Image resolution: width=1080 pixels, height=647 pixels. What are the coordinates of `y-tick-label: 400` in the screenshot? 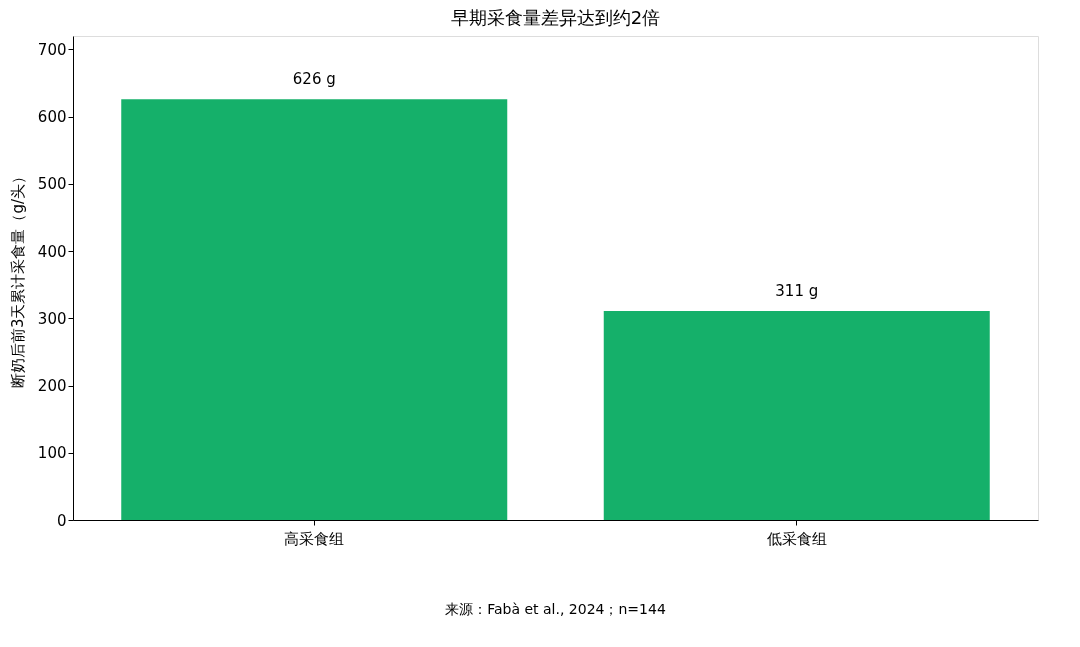 It's located at (52, 251).